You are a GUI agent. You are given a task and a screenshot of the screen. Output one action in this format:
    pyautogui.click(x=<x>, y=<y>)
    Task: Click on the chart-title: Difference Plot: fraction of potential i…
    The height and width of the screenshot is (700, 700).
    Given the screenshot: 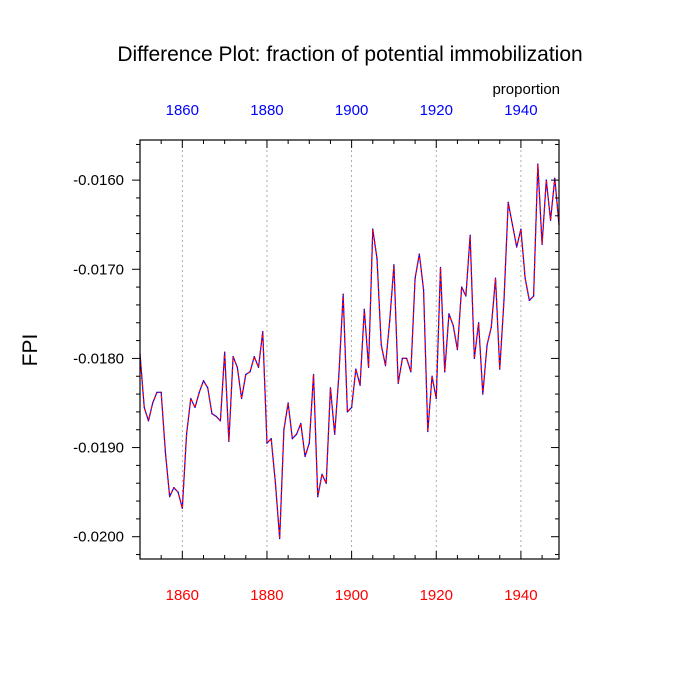 What is the action you would take?
    pyautogui.click(x=349, y=54)
    